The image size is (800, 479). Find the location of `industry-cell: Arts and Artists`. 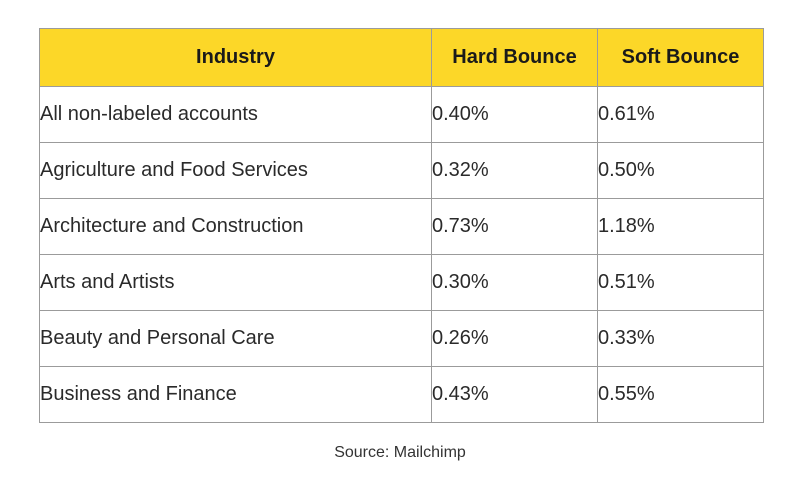

industry-cell: Arts and Artists is located at coordinates (235, 282).